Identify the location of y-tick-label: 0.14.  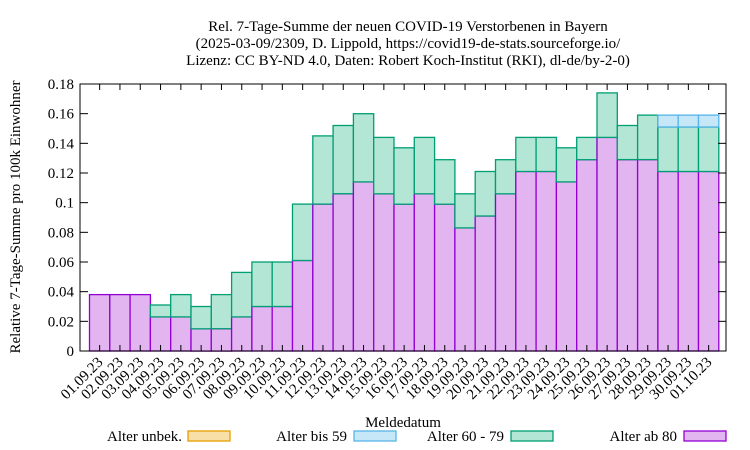
(61, 144).